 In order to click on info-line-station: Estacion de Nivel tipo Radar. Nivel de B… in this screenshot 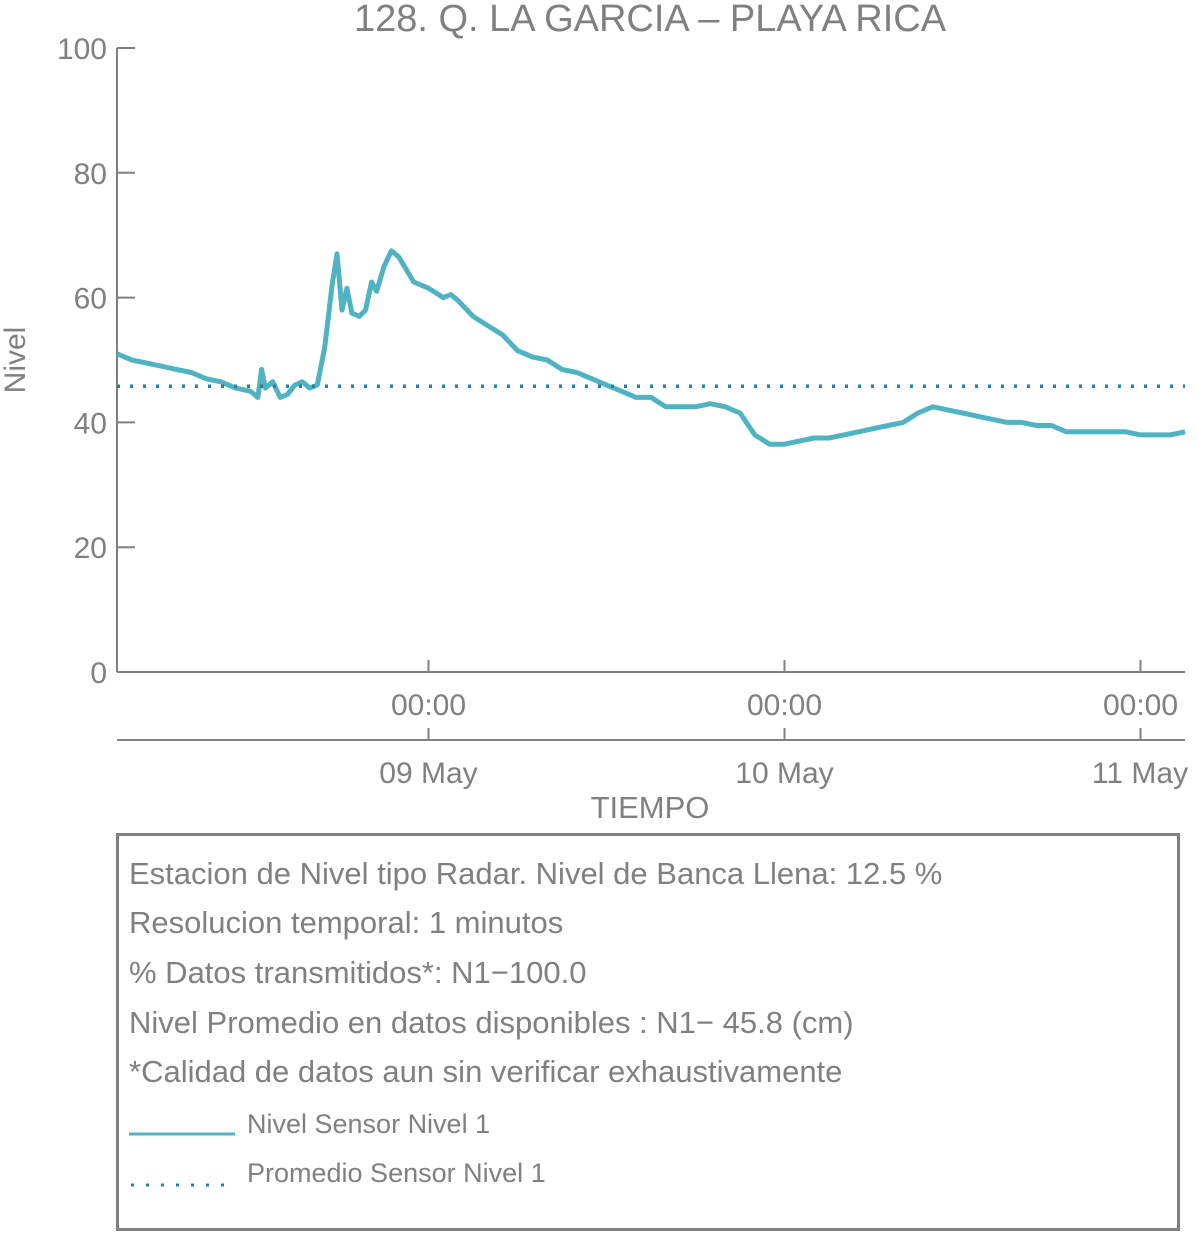, I will do `click(536, 873)`.